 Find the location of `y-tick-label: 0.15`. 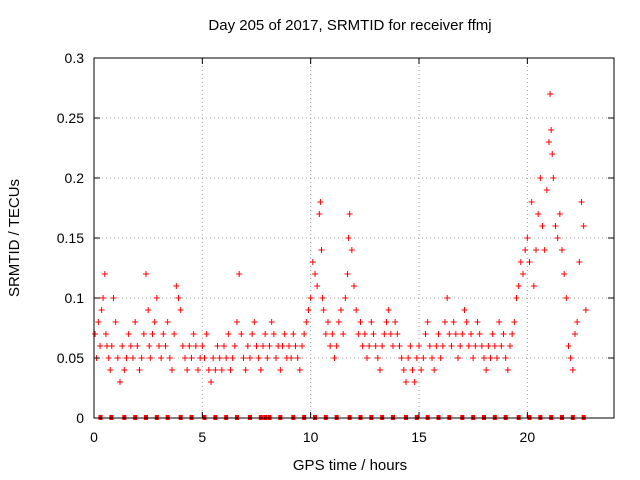

y-tick-label: 0.15 is located at coordinates (70, 238).